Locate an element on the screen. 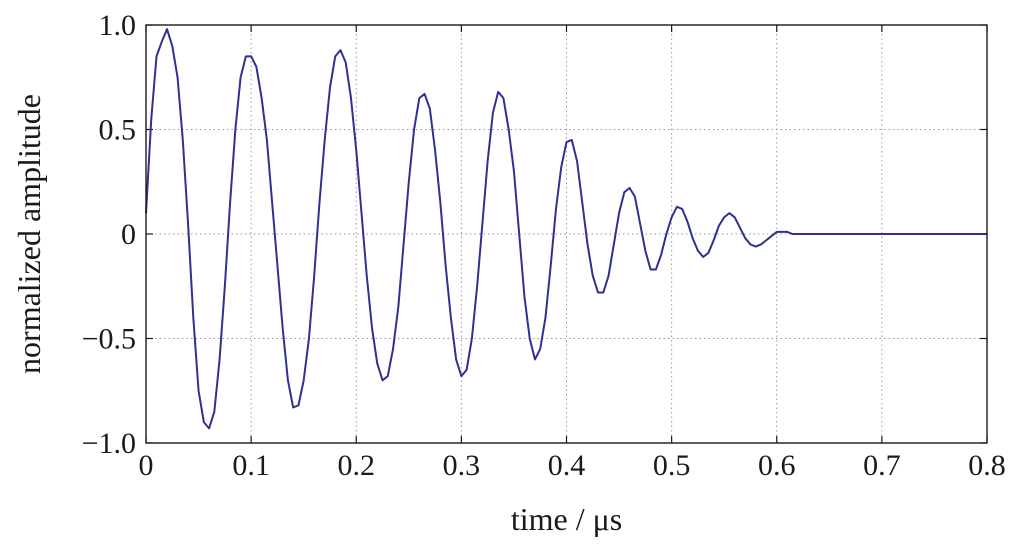 The height and width of the screenshot is (547, 1036). x-tick-label: 0.7 is located at coordinates (882, 465).